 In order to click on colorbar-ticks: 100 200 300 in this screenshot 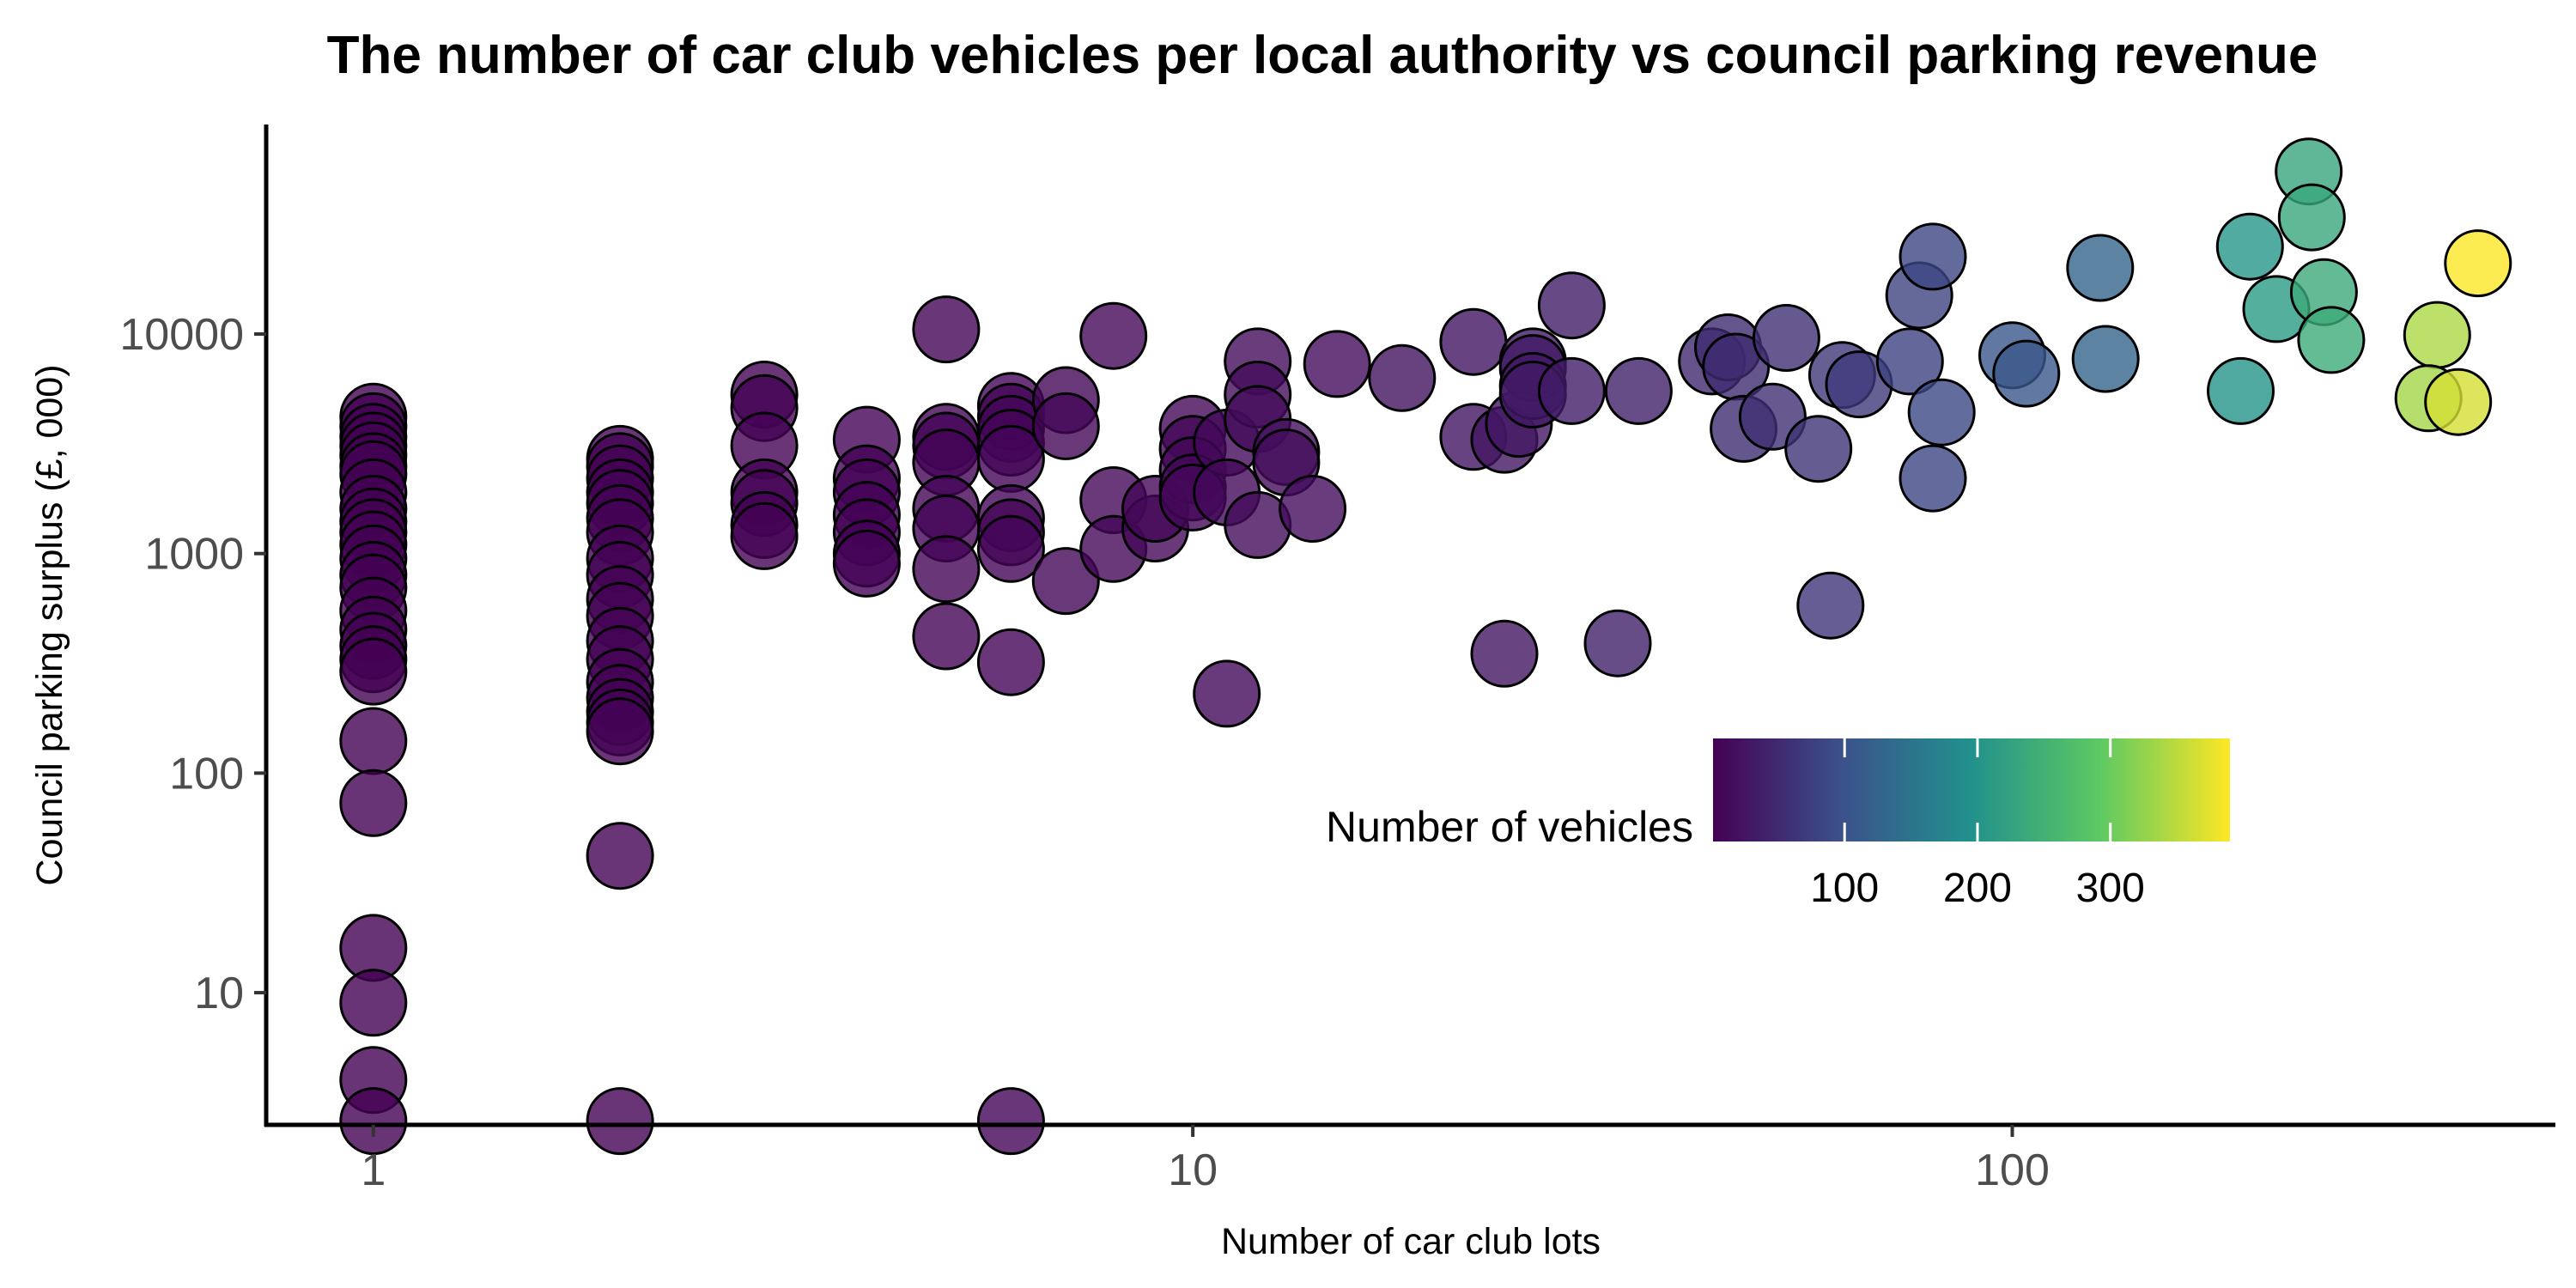, I will do `click(1977, 824)`.